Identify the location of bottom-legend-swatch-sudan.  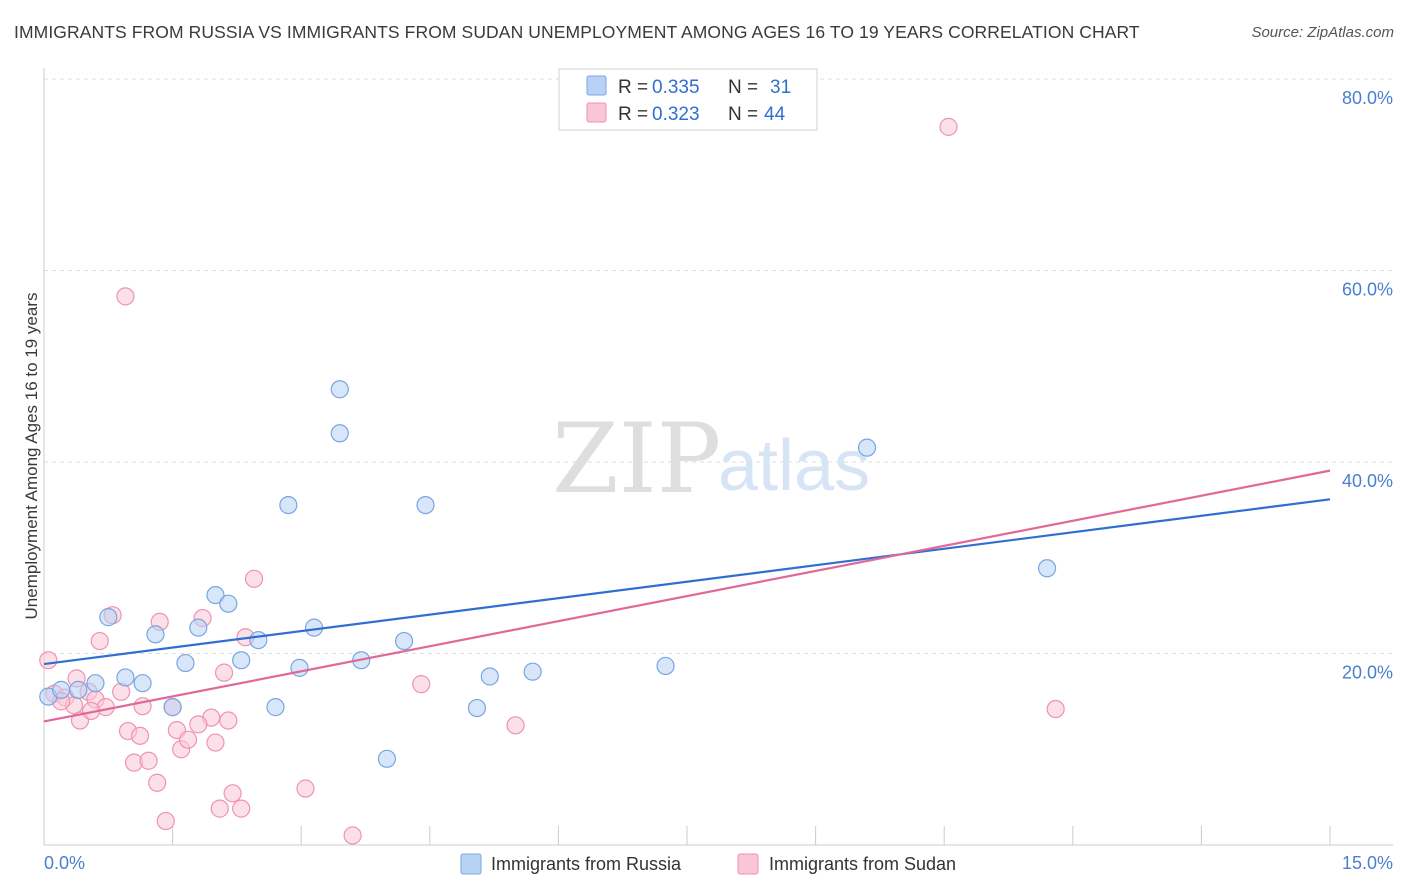
(748, 864).